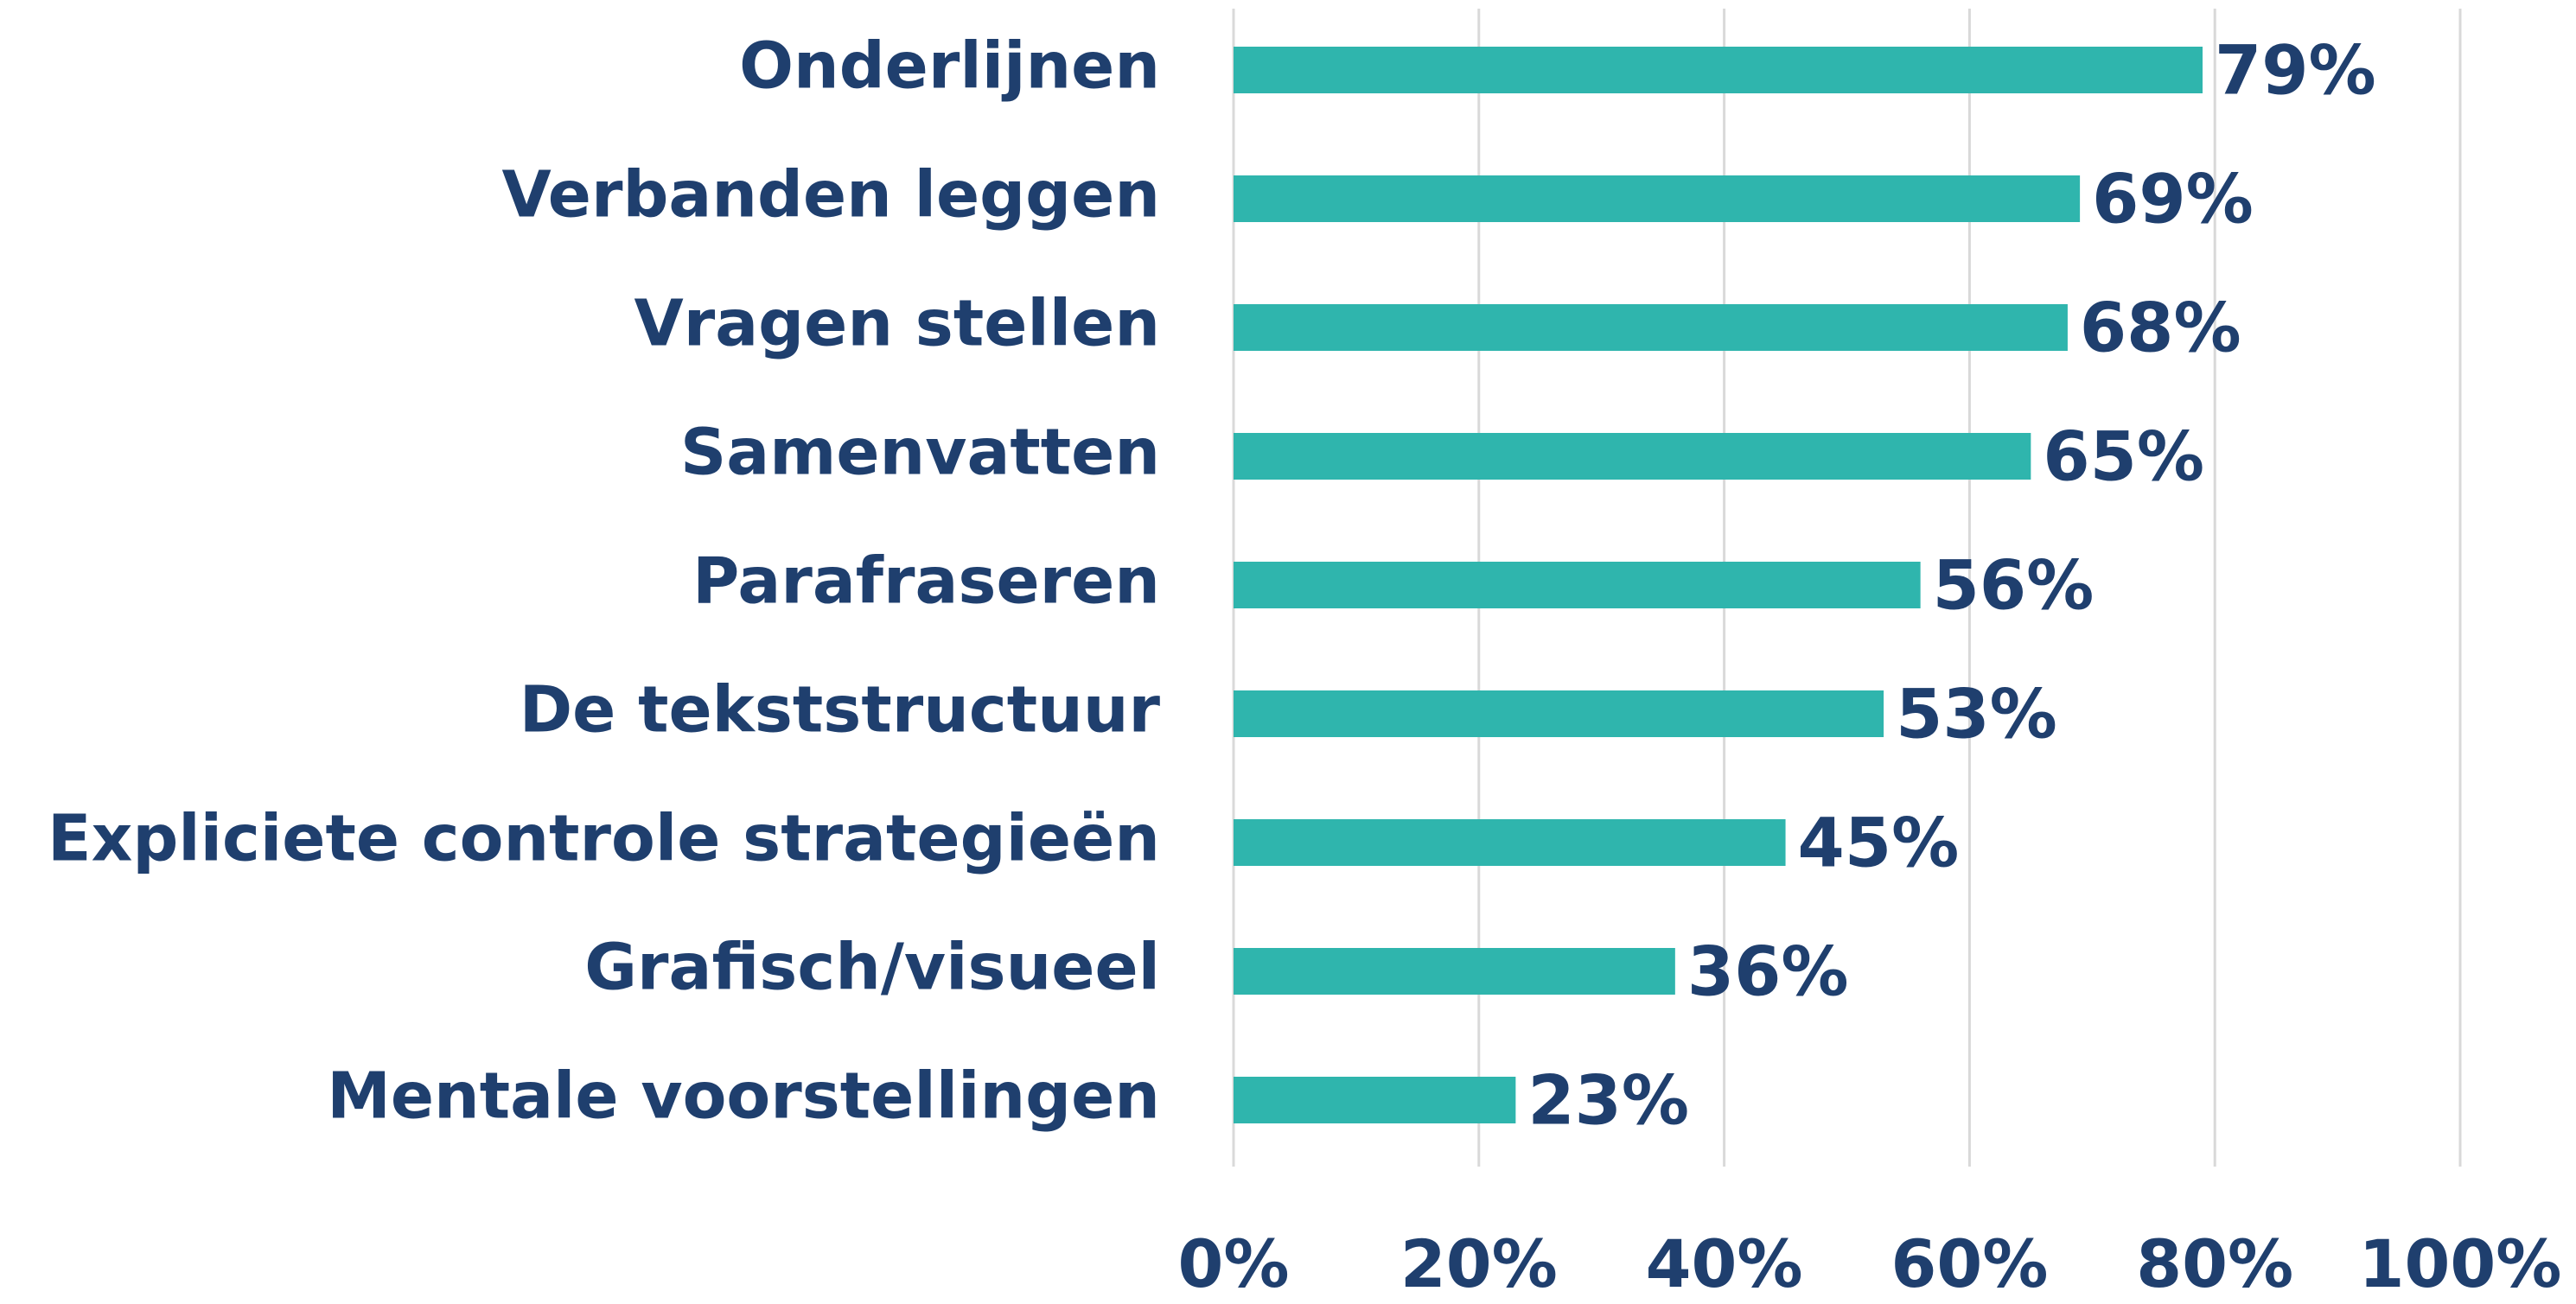 This screenshot has width=2576, height=1304. What do you see at coordinates (1608, 1101) in the screenshot?
I see `value-label: 23%` at bounding box center [1608, 1101].